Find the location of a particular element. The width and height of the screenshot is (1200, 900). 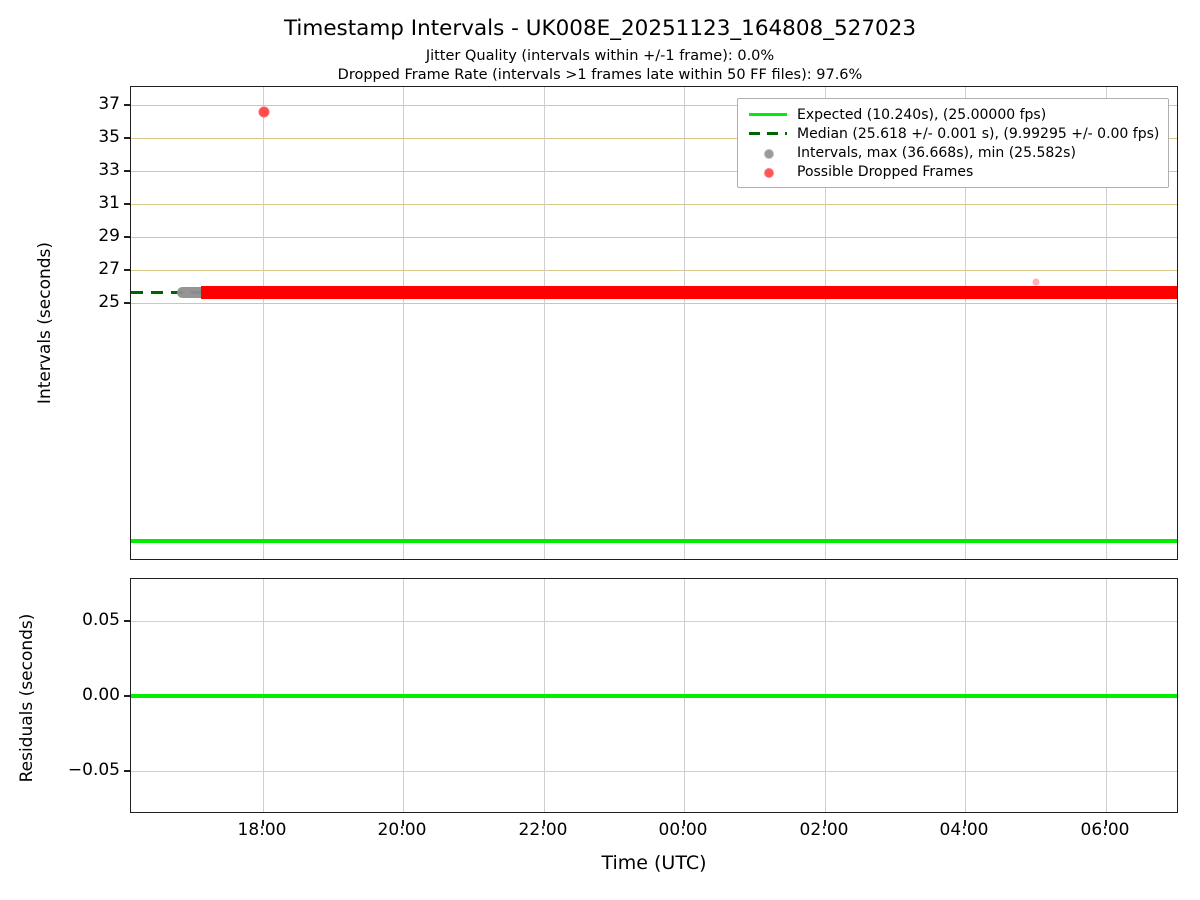

xtick-label-2200: 22:00 is located at coordinates (543, 830).